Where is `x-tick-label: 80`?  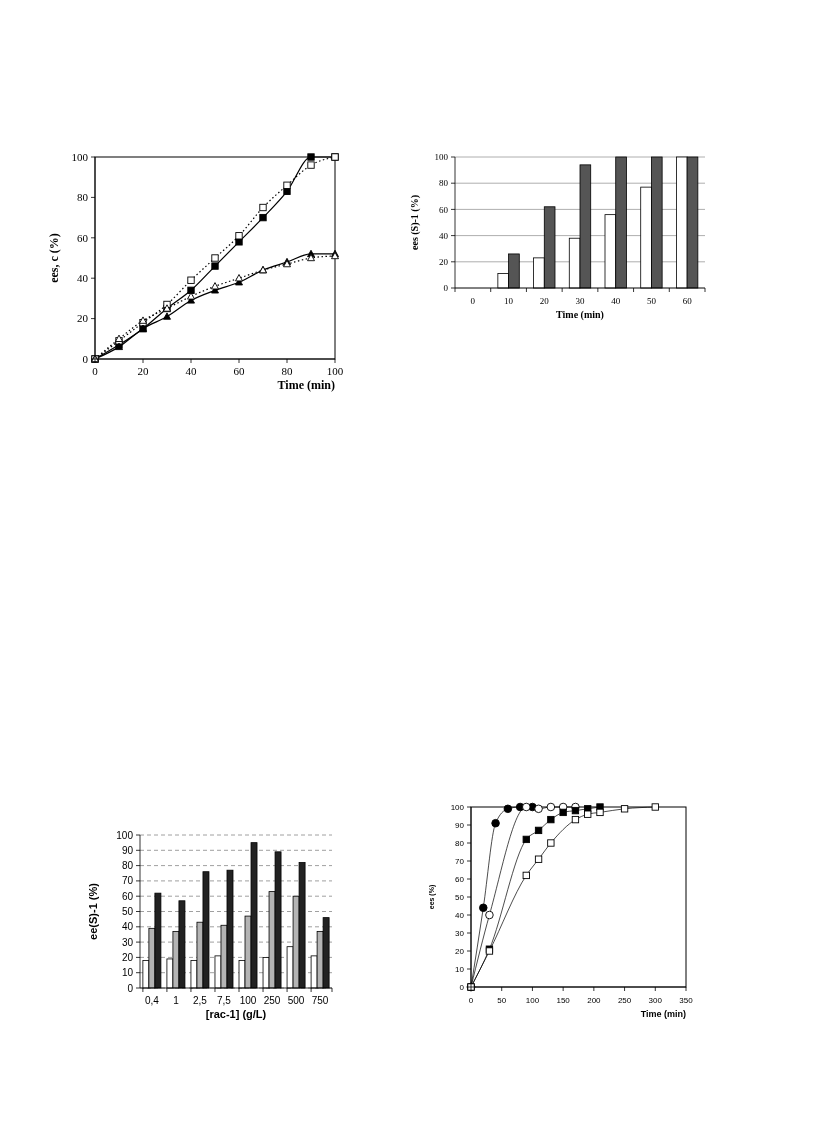 x-tick-label: 80 is located at coordinates (287, 371).